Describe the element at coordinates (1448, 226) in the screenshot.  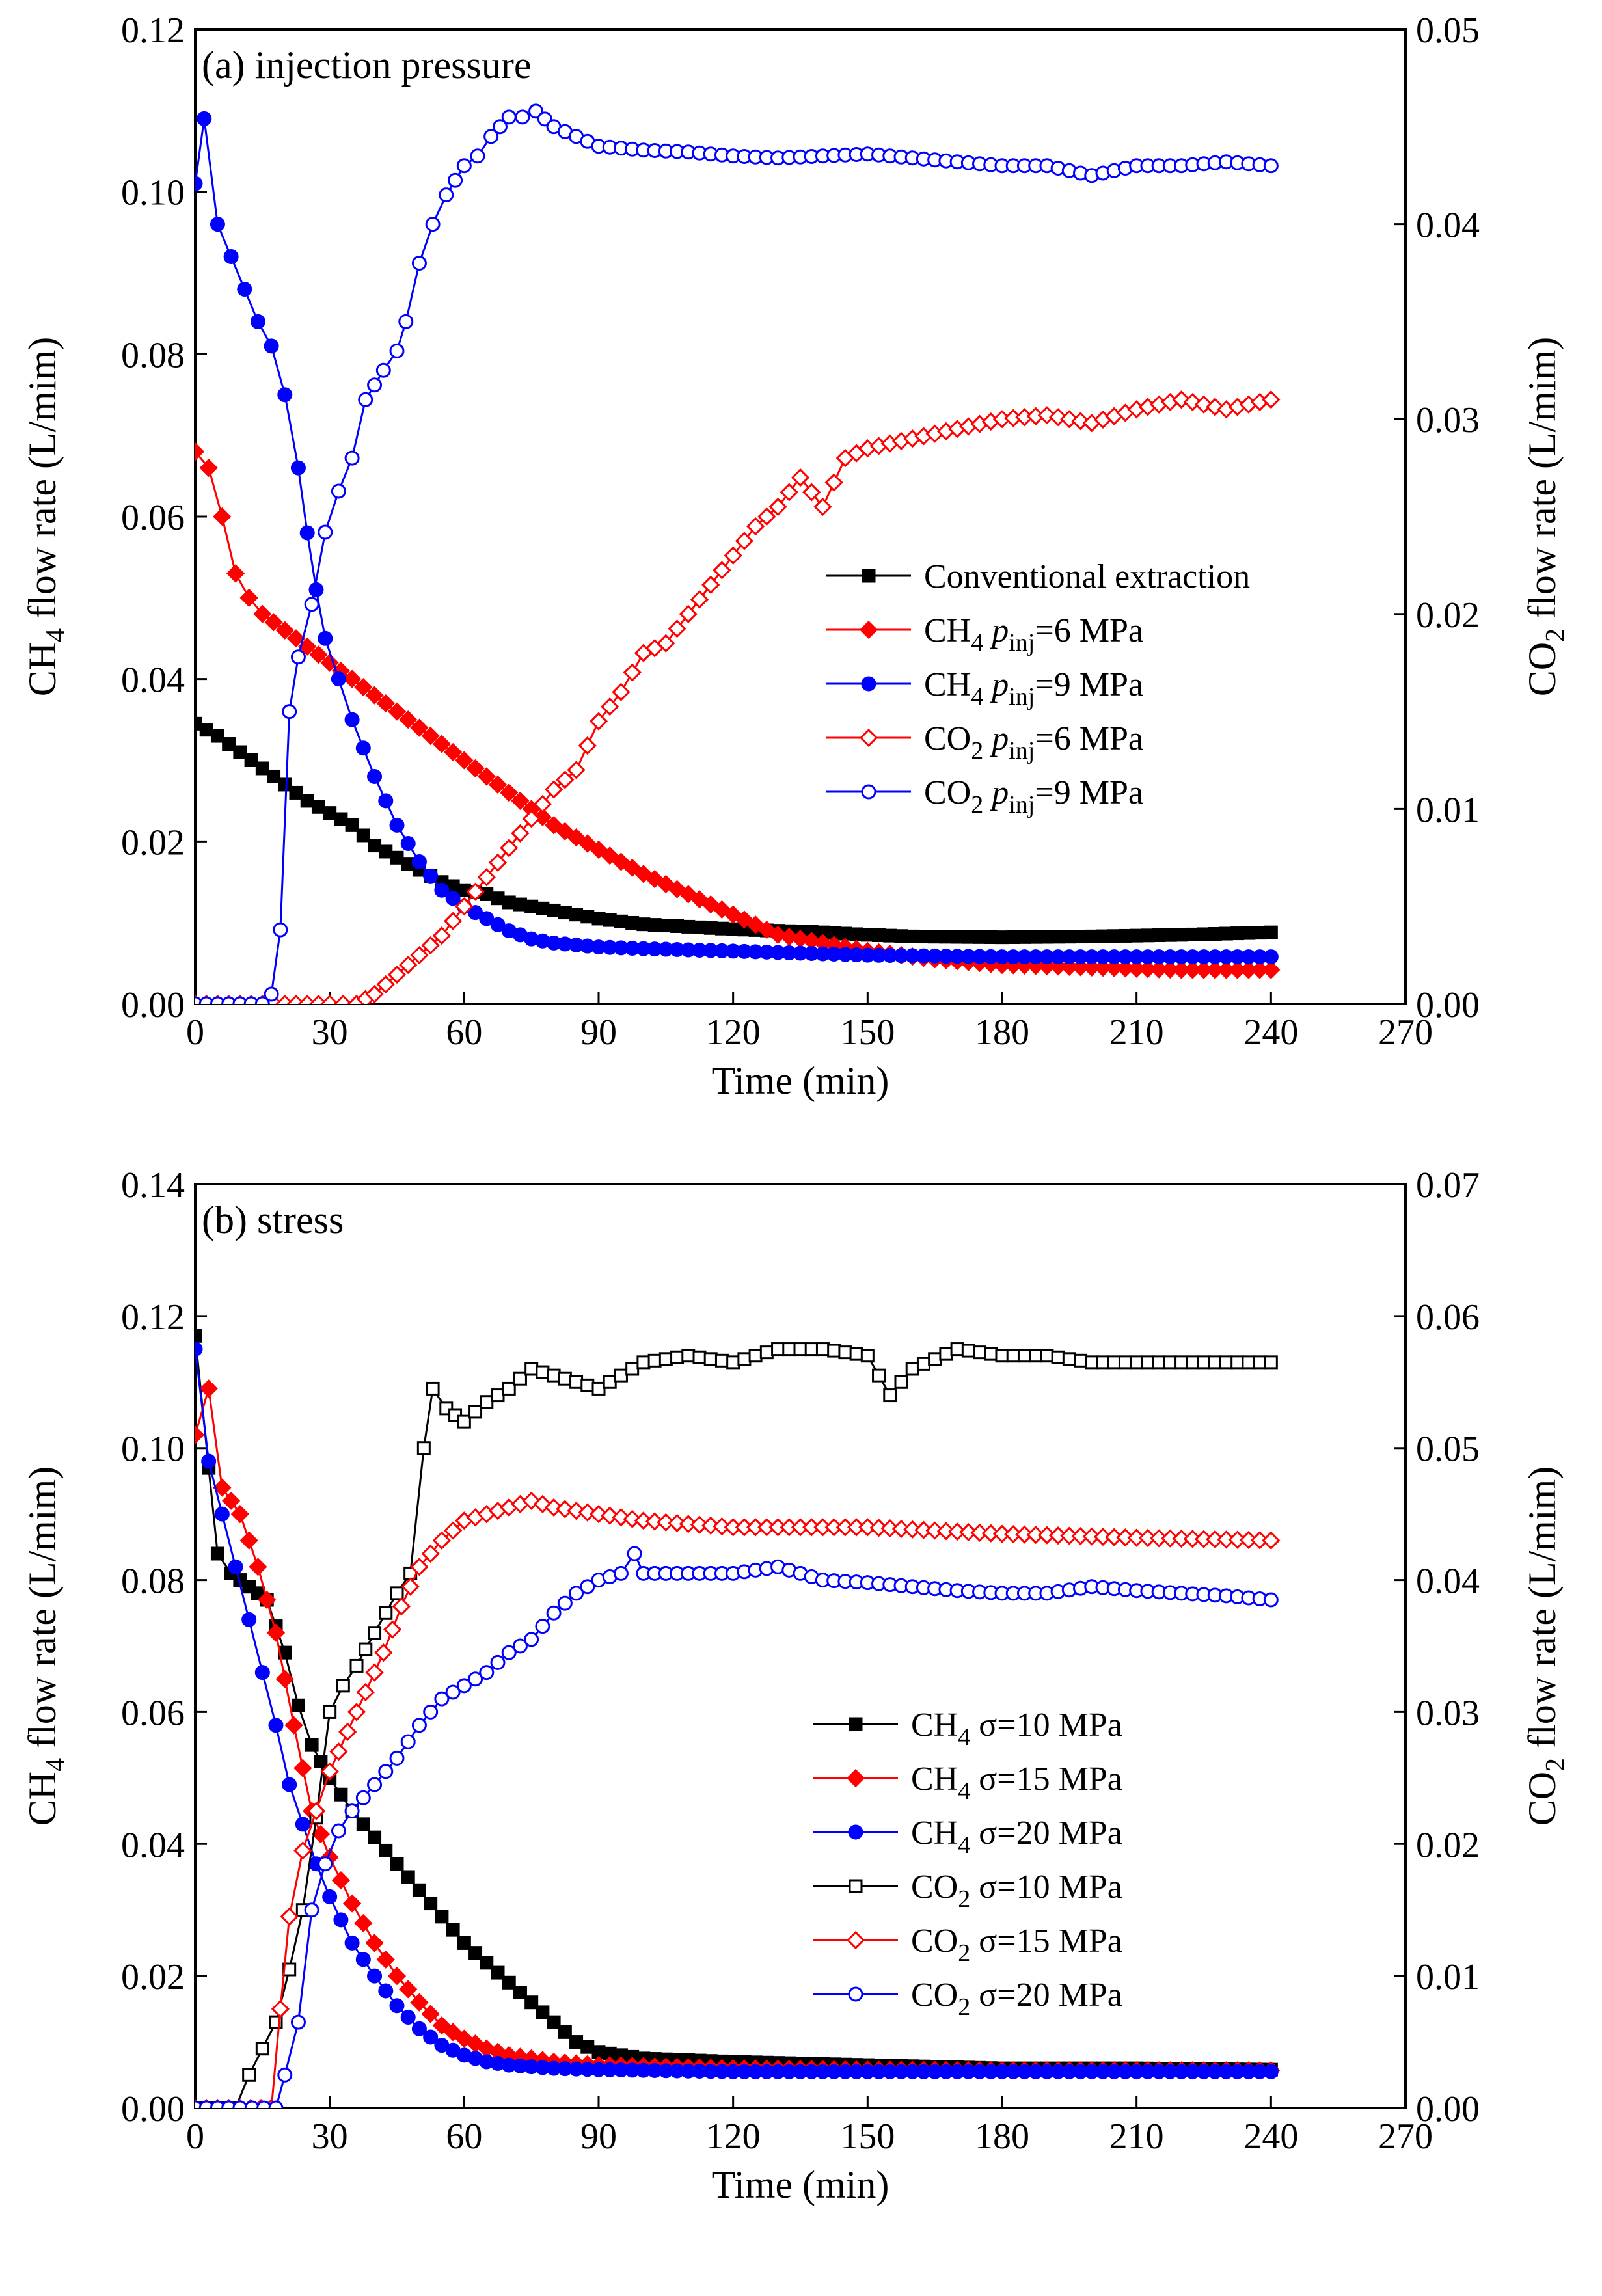
I see `y2-tick-label: 0.04` at that location.